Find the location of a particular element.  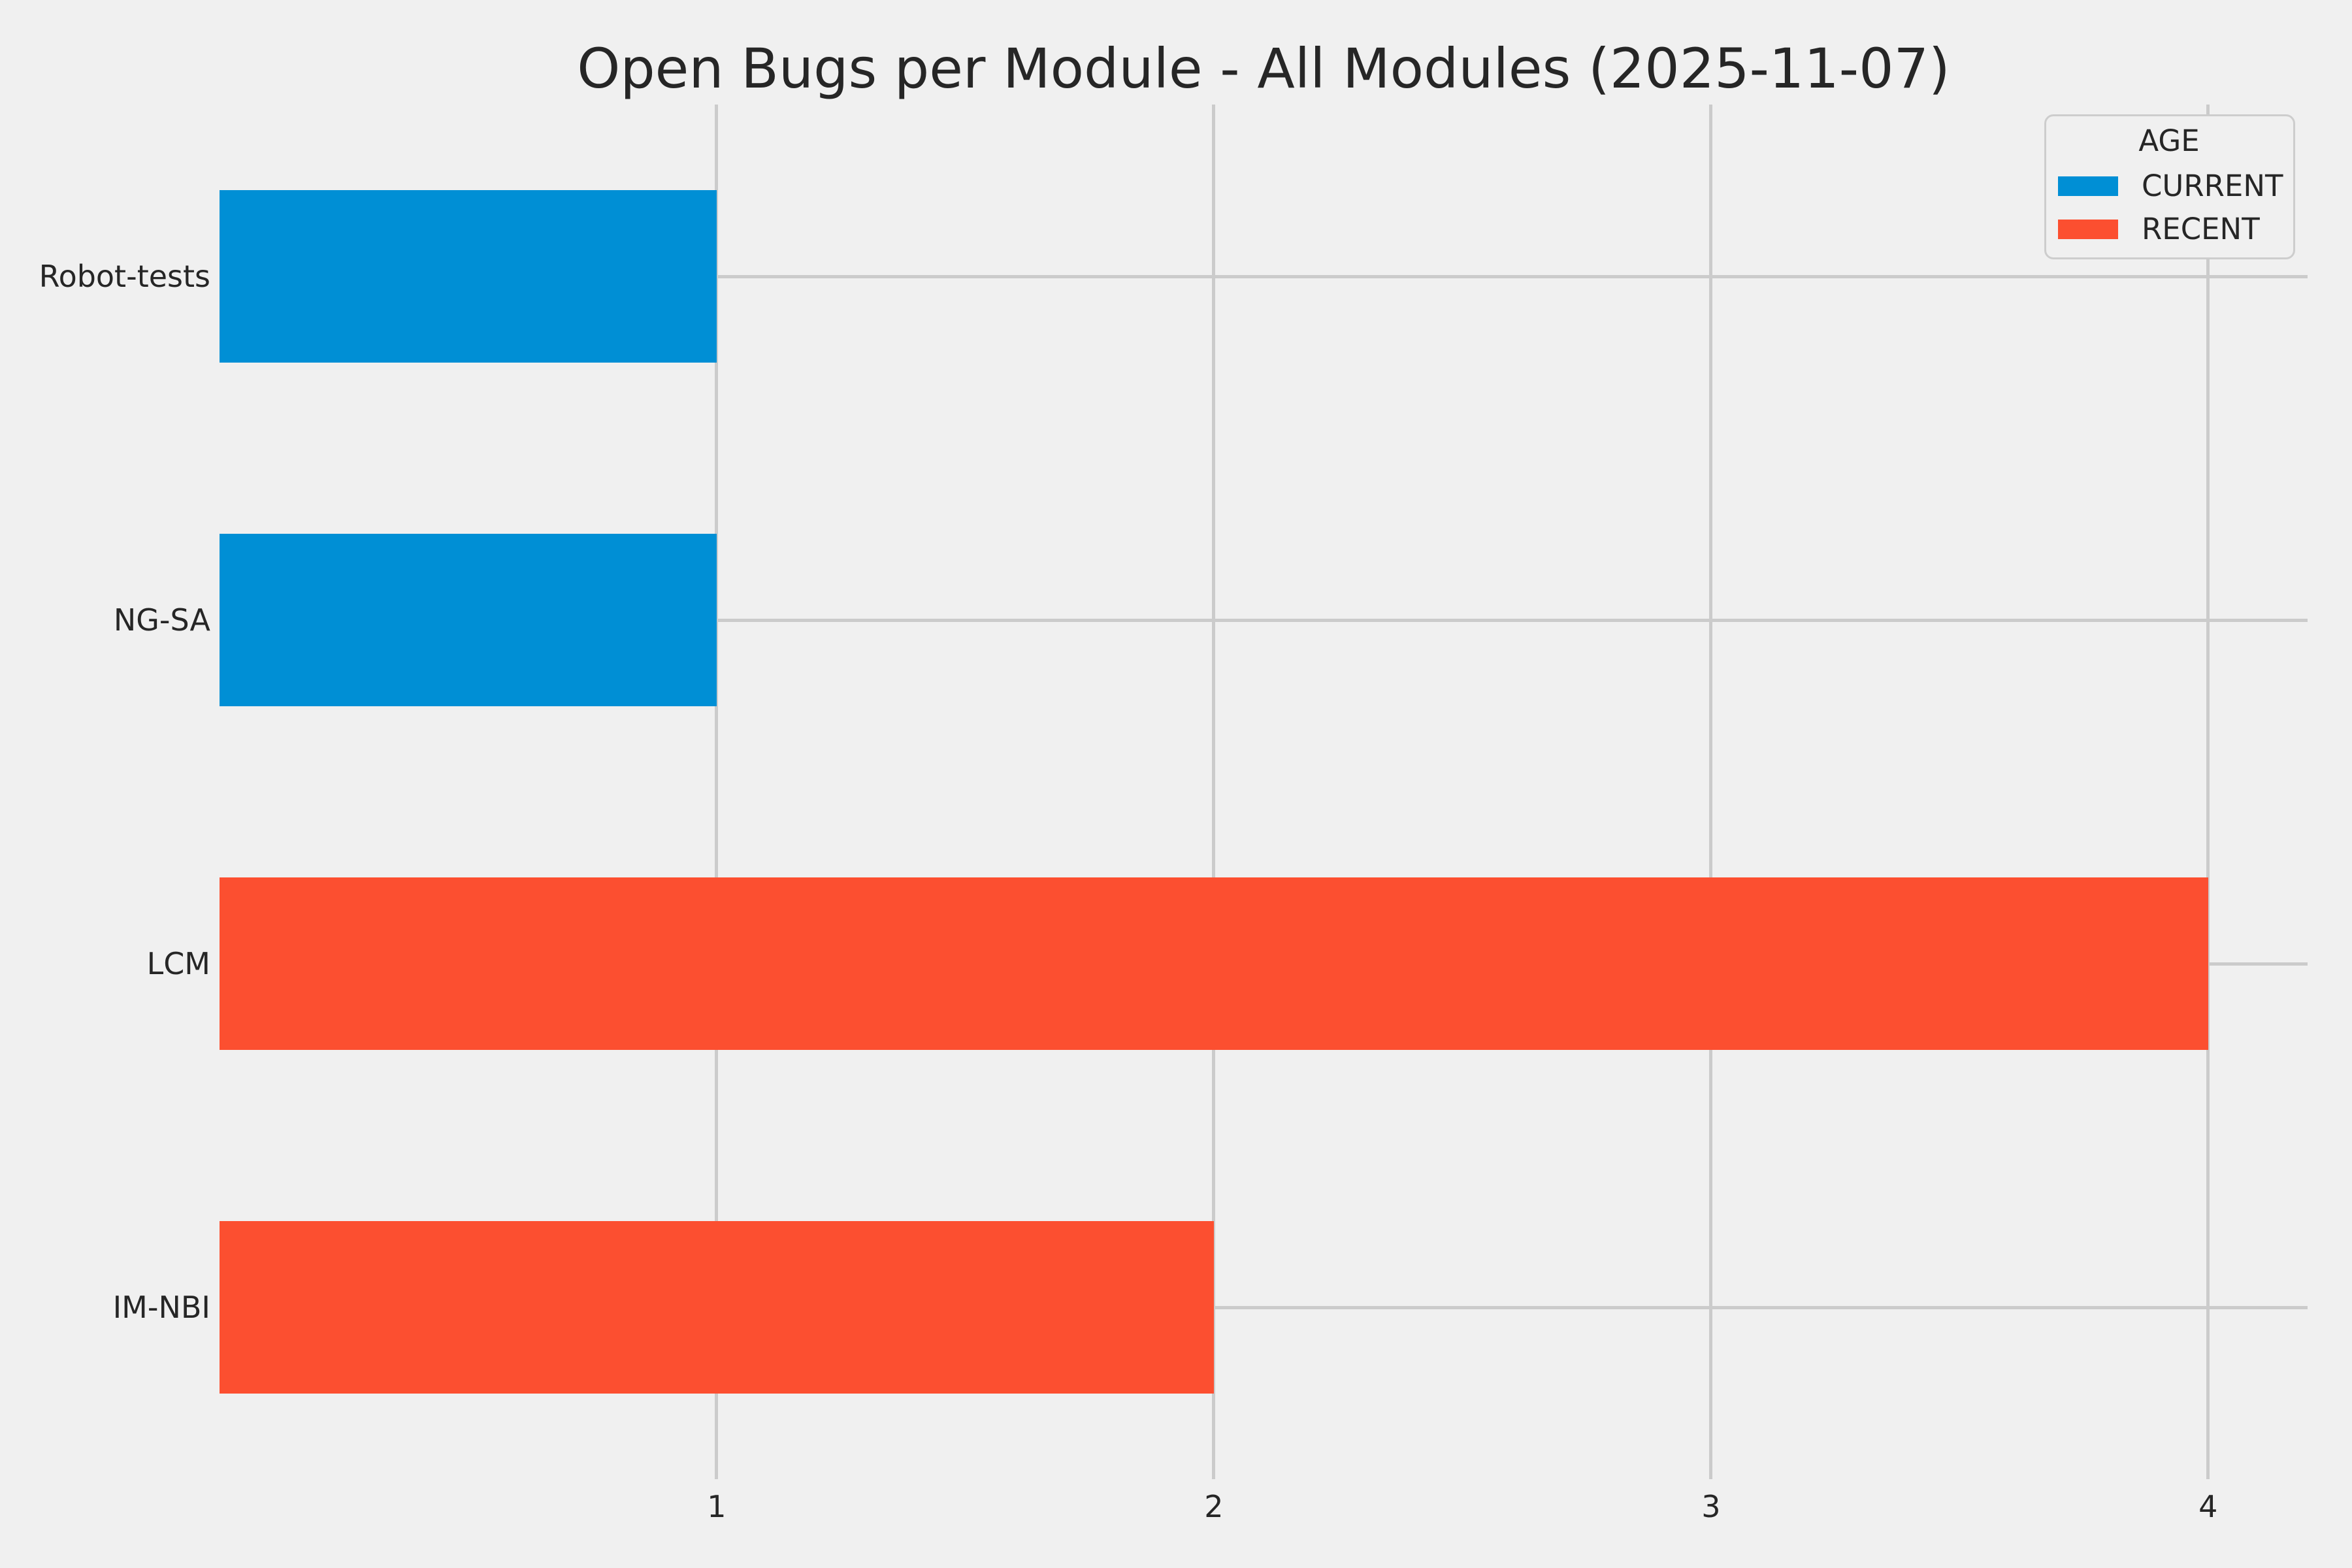

y-tick-label-robot-tests: Robot-tests is located at coordinates (124, 276).